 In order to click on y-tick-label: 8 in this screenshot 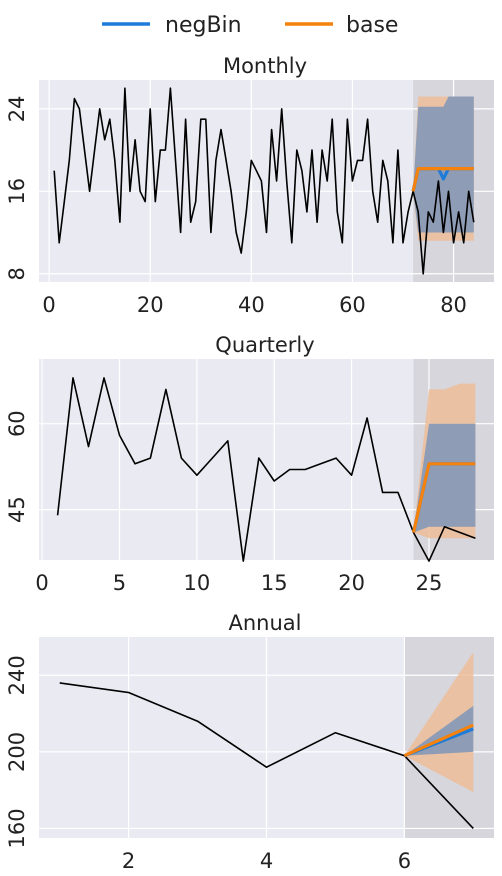, I will do `click(17, 273)`.